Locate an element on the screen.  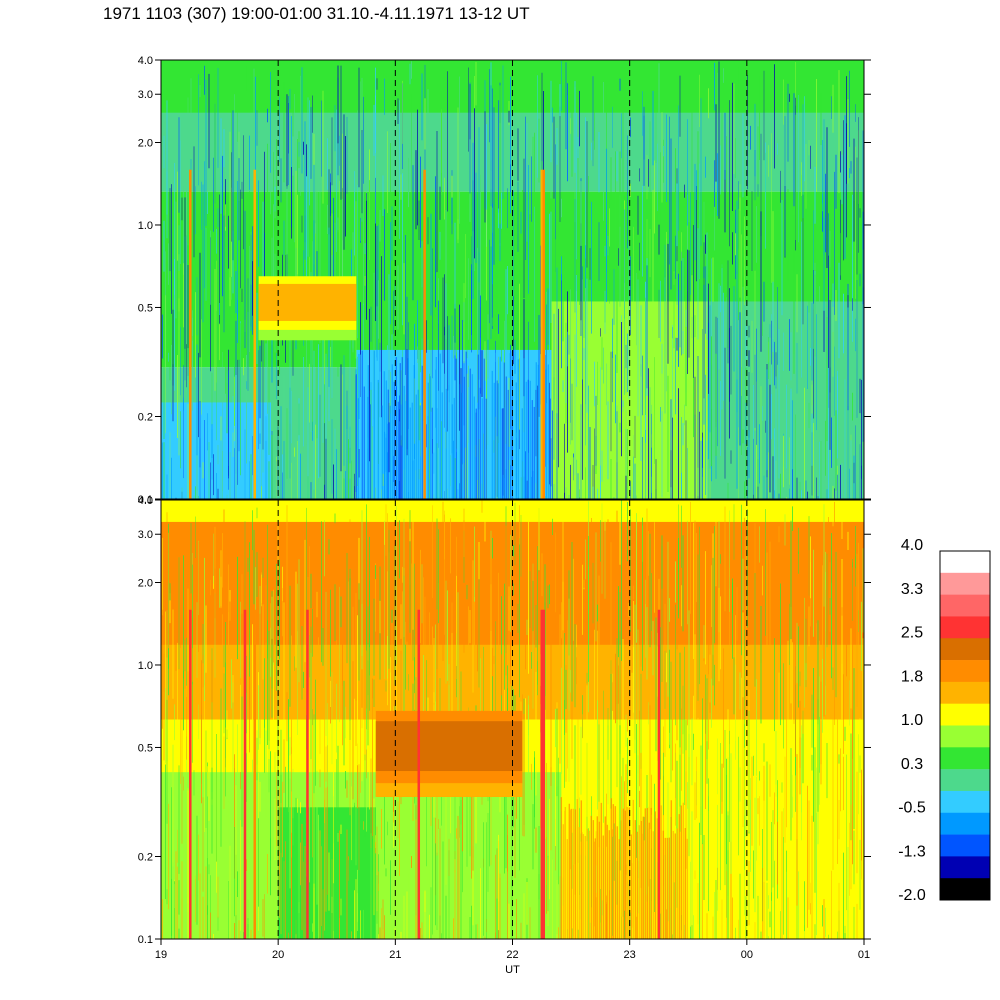
colorbar-label: -2.0 is located at coordinates (912, 895).